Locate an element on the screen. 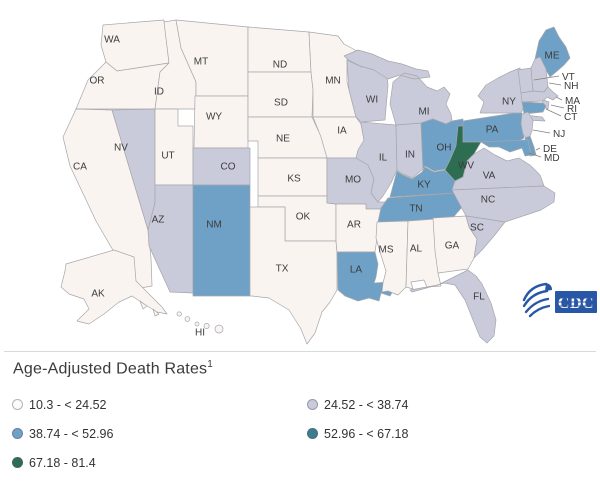 Image resolution: width=600 pixels, height=483 pixels. state-mi is located at coordinates (398, 87).